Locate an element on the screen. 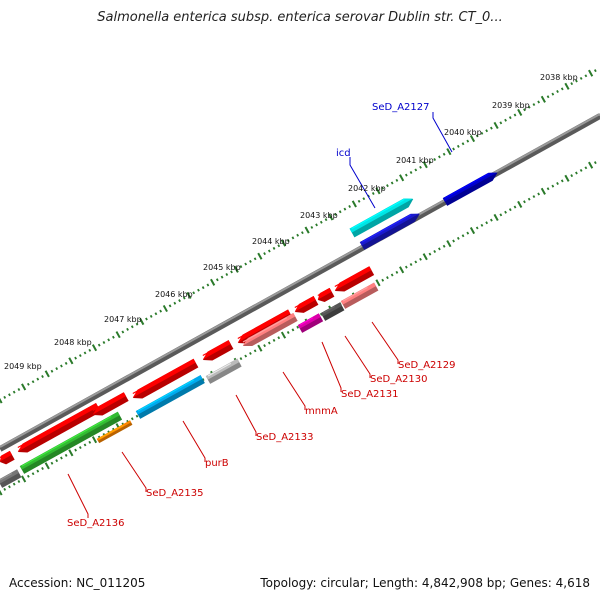 The width and height of the screenshot is (600, 600). ruler-label: 2049 kbp is located at coordinates (23, 366).